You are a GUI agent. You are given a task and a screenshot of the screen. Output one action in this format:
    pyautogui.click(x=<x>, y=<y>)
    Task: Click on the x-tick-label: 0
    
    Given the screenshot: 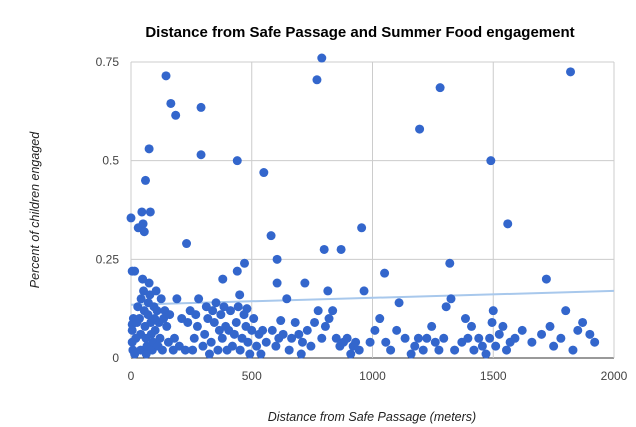 What is the action you would take?
    pyautogui.click(x=131, y=376)
    